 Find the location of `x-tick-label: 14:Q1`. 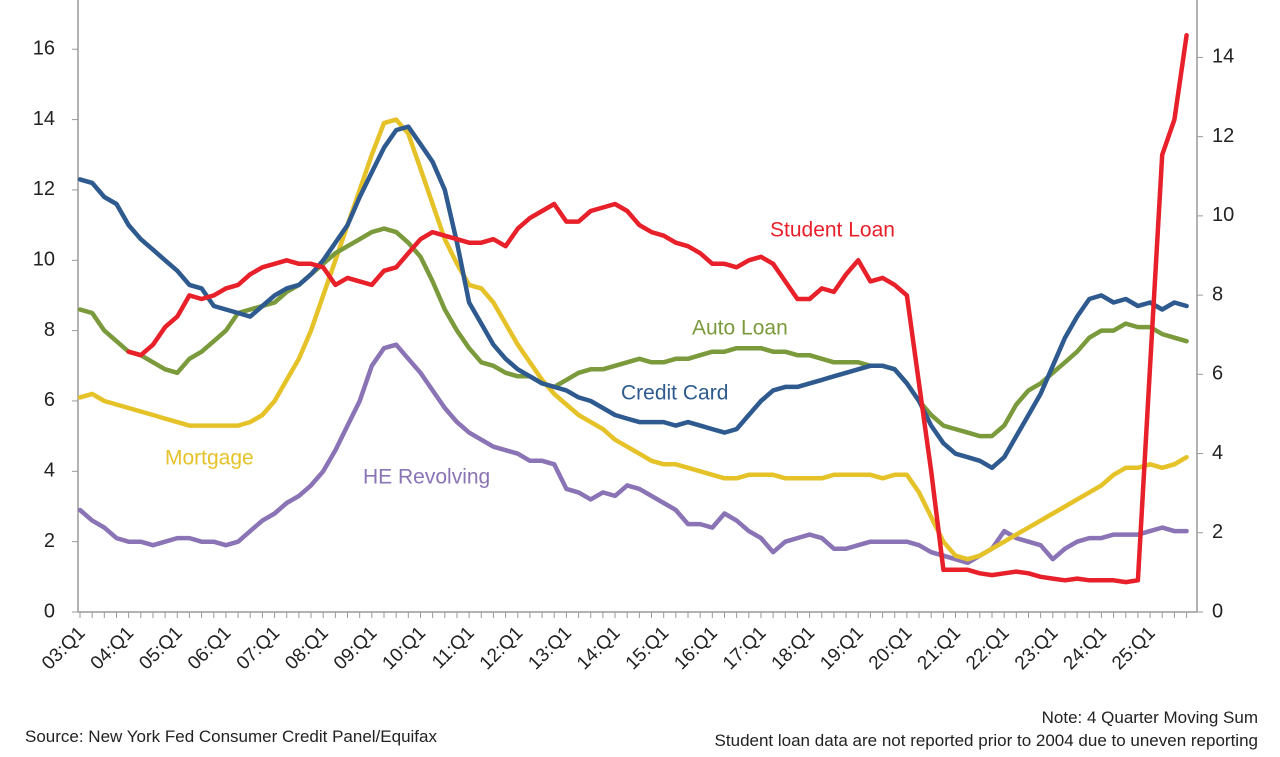

x-tick-label: 14:Q1 is located at coordinates (598, 648).